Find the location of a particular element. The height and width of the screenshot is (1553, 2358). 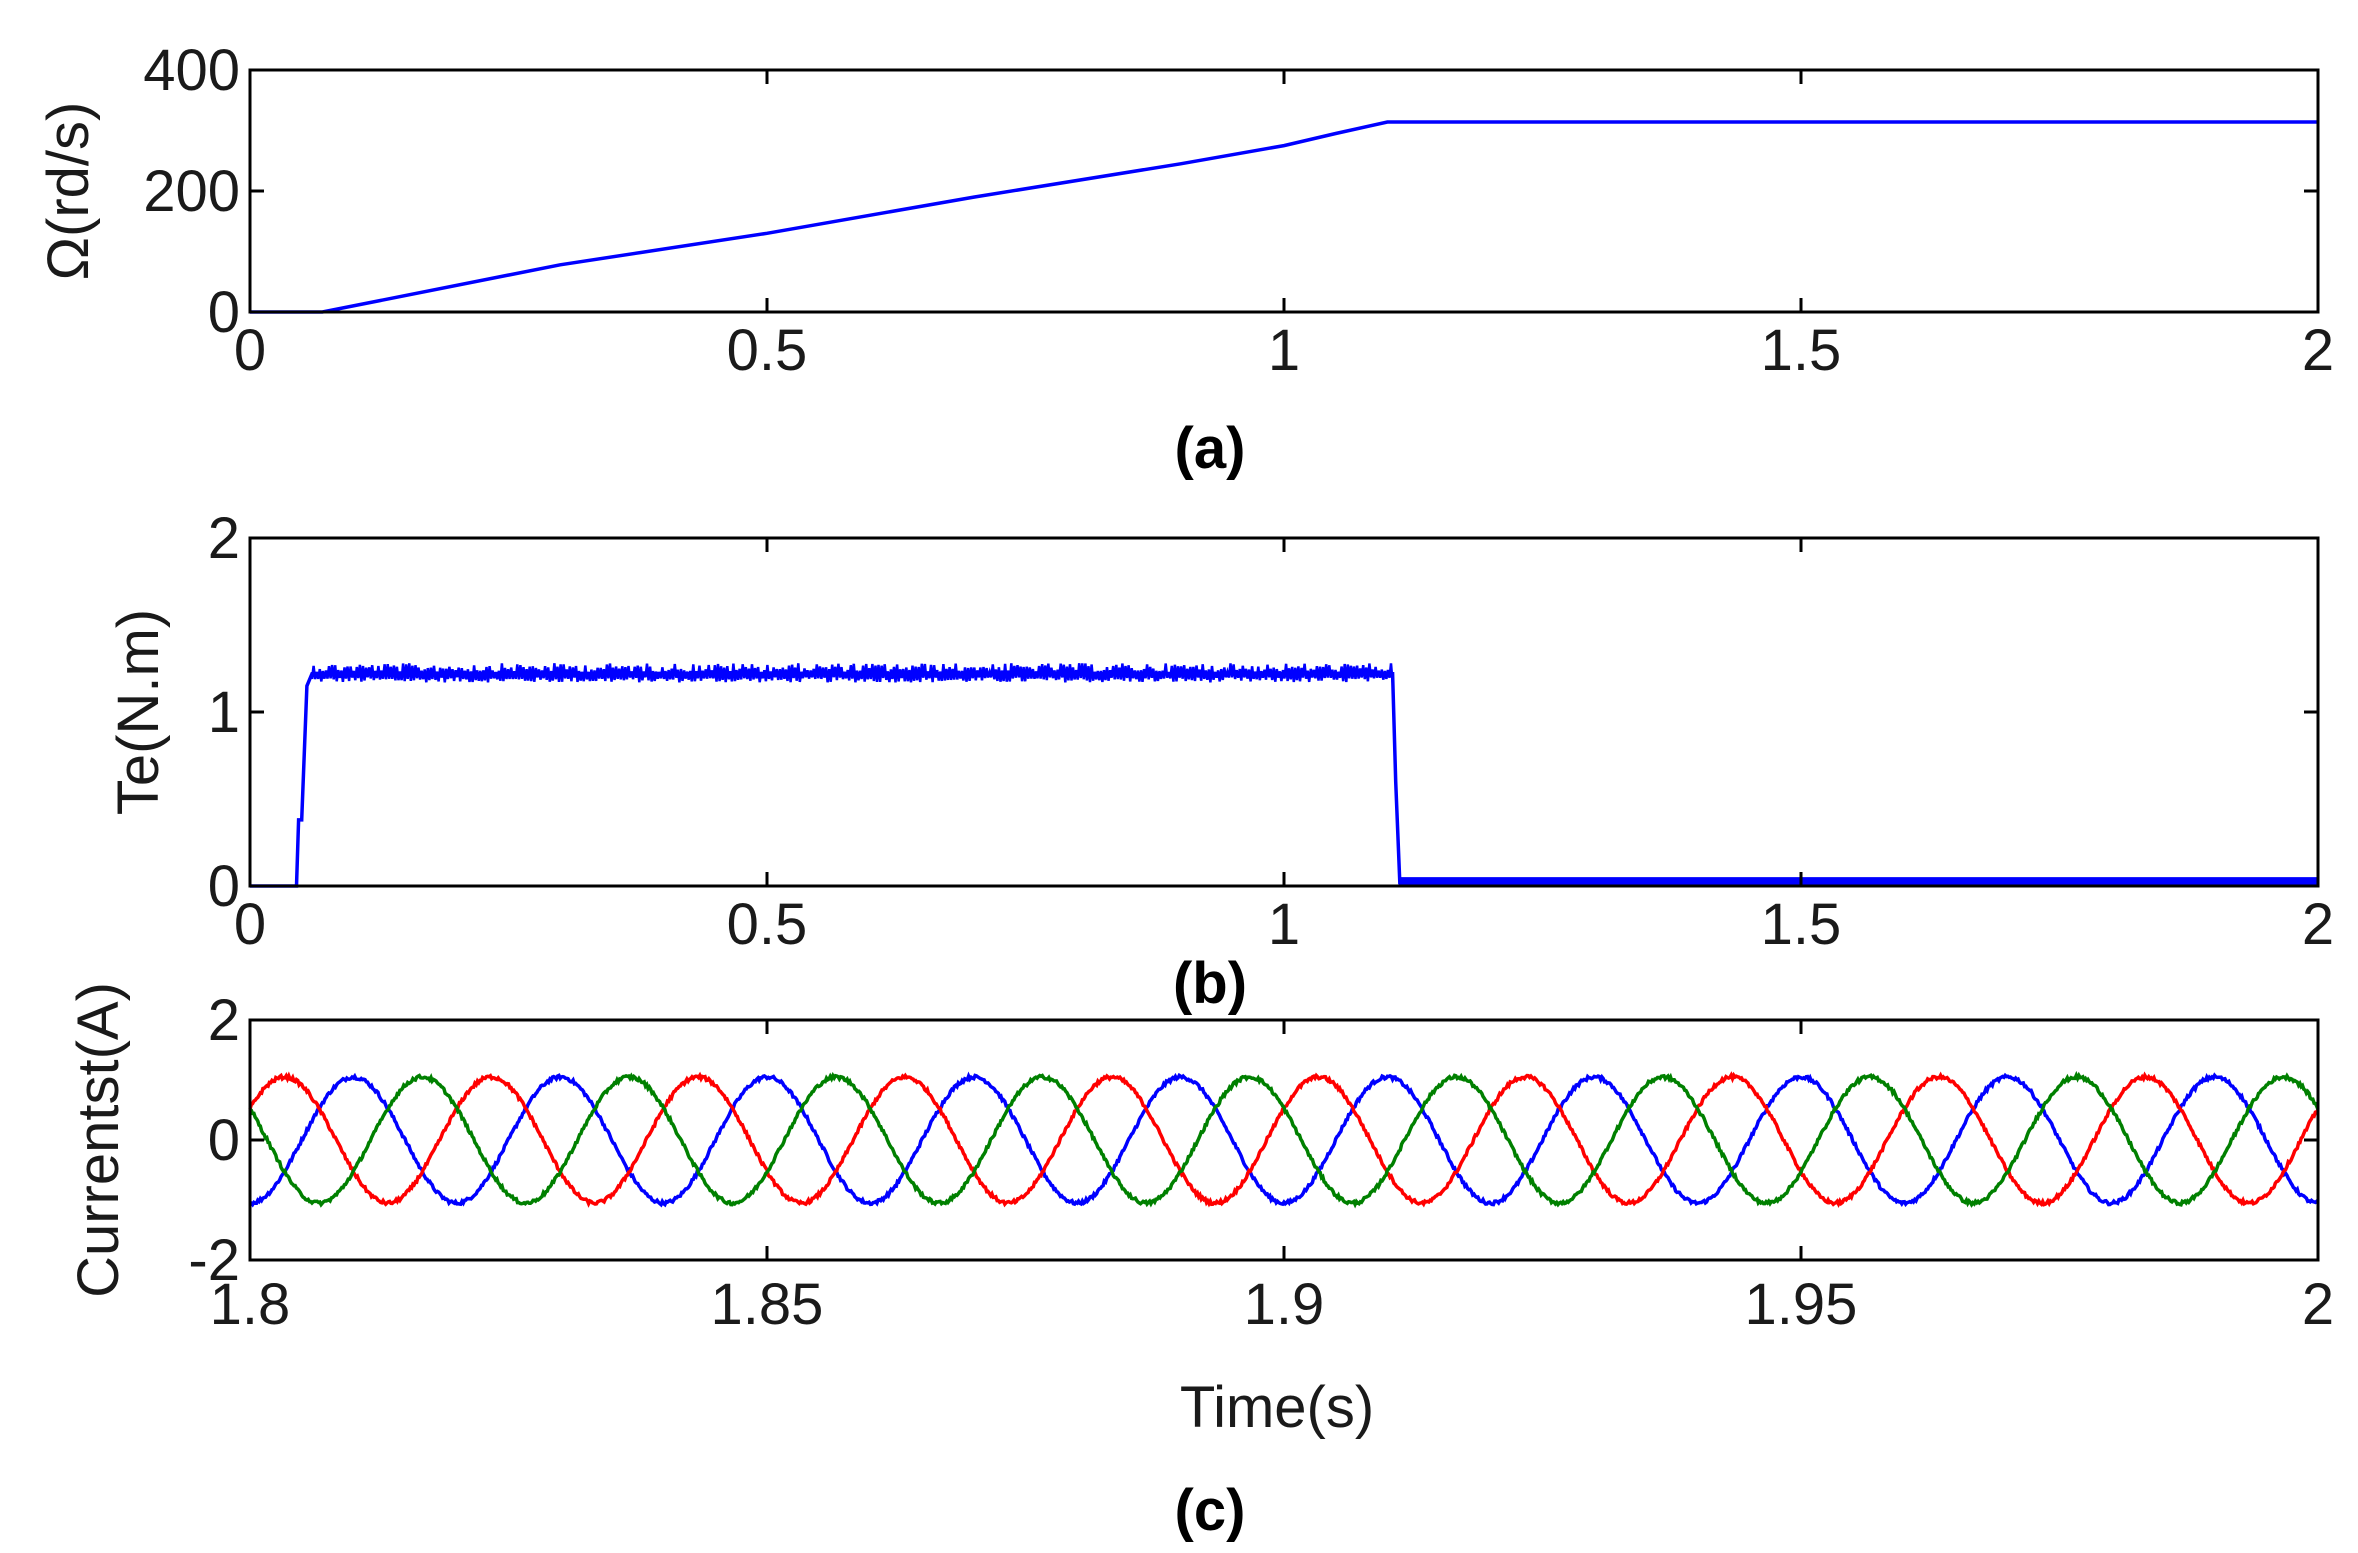

panel-c-xtick-label: 1.8 is located at coordinates (250, 1304).